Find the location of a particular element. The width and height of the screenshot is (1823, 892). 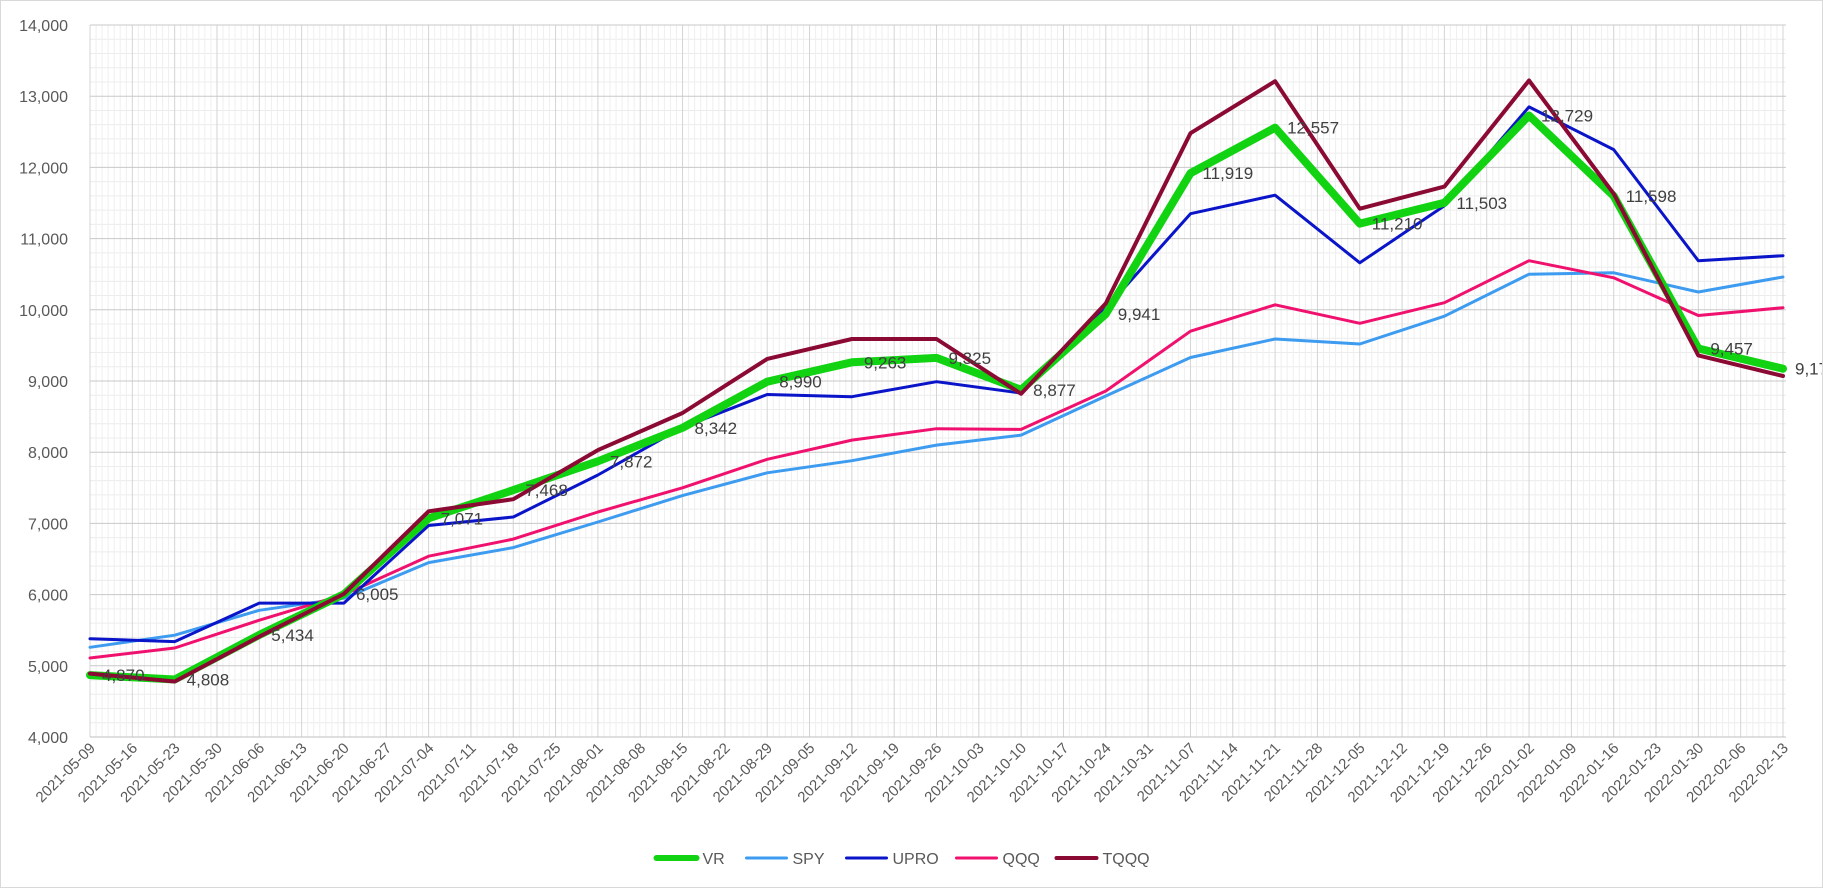

legend-item-upro: UPRO is located at coordinates (892, 859).